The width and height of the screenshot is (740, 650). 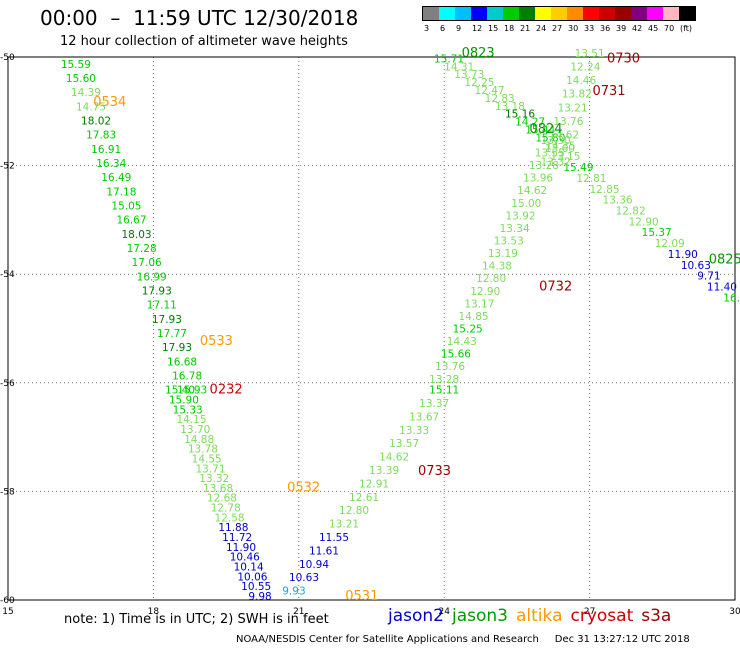 I want to click on x-tick-label: 30, so click(x=734, y=612).